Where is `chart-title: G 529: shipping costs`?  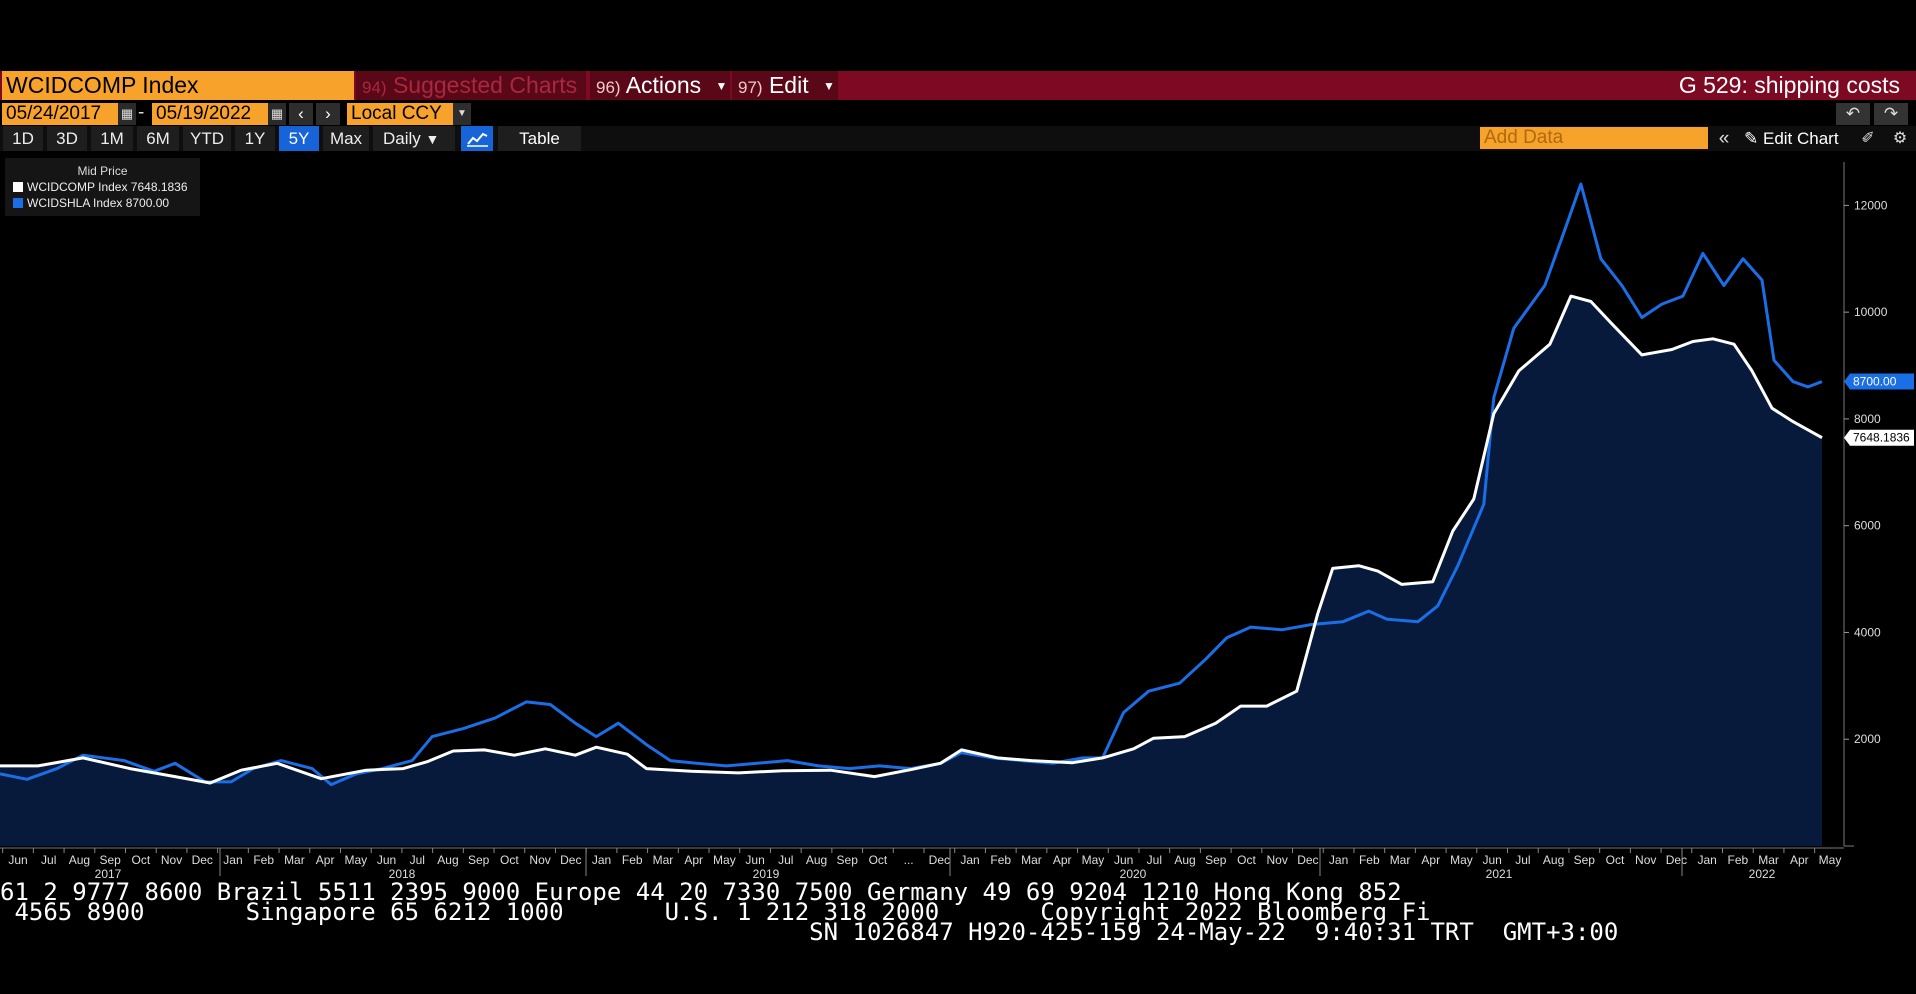 chart-title: G 529: shipping costs is located at coordinates (1789, 85).